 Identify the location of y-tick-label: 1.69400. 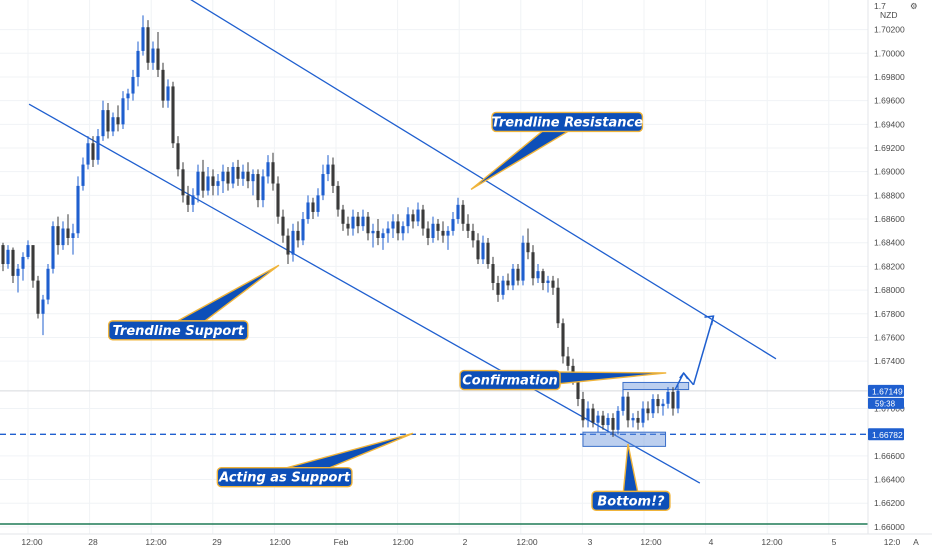
(889, 124).